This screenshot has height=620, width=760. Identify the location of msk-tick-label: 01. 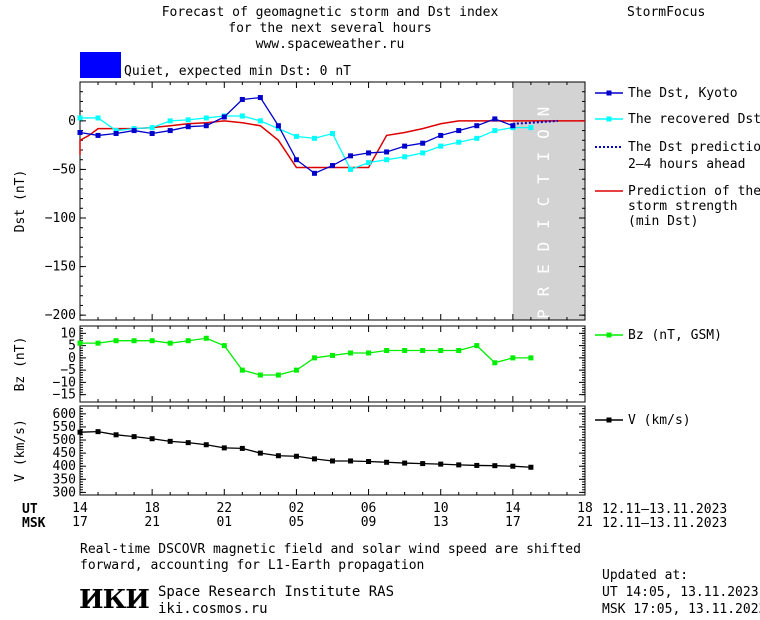
(224, 522).